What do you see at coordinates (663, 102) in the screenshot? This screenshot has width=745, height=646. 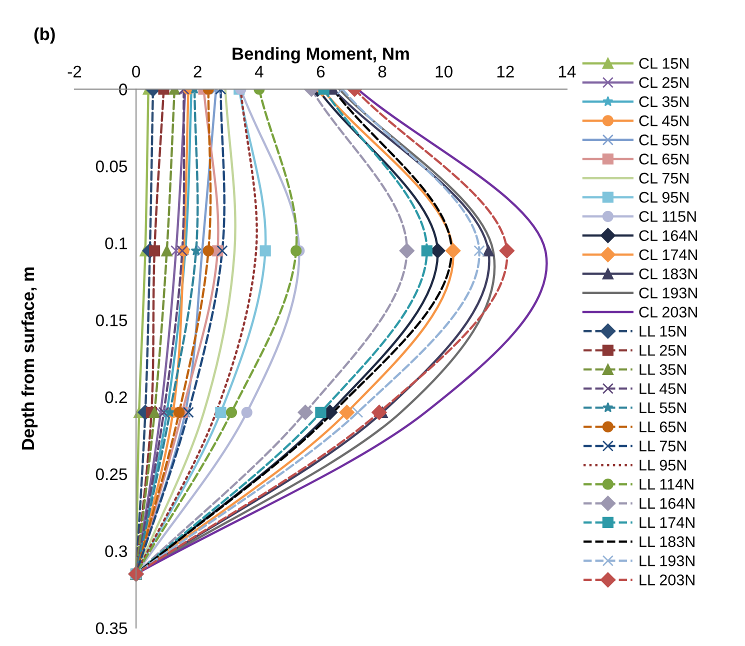 I see `legend-label: CL 35N` at bounding box center [663, 102].